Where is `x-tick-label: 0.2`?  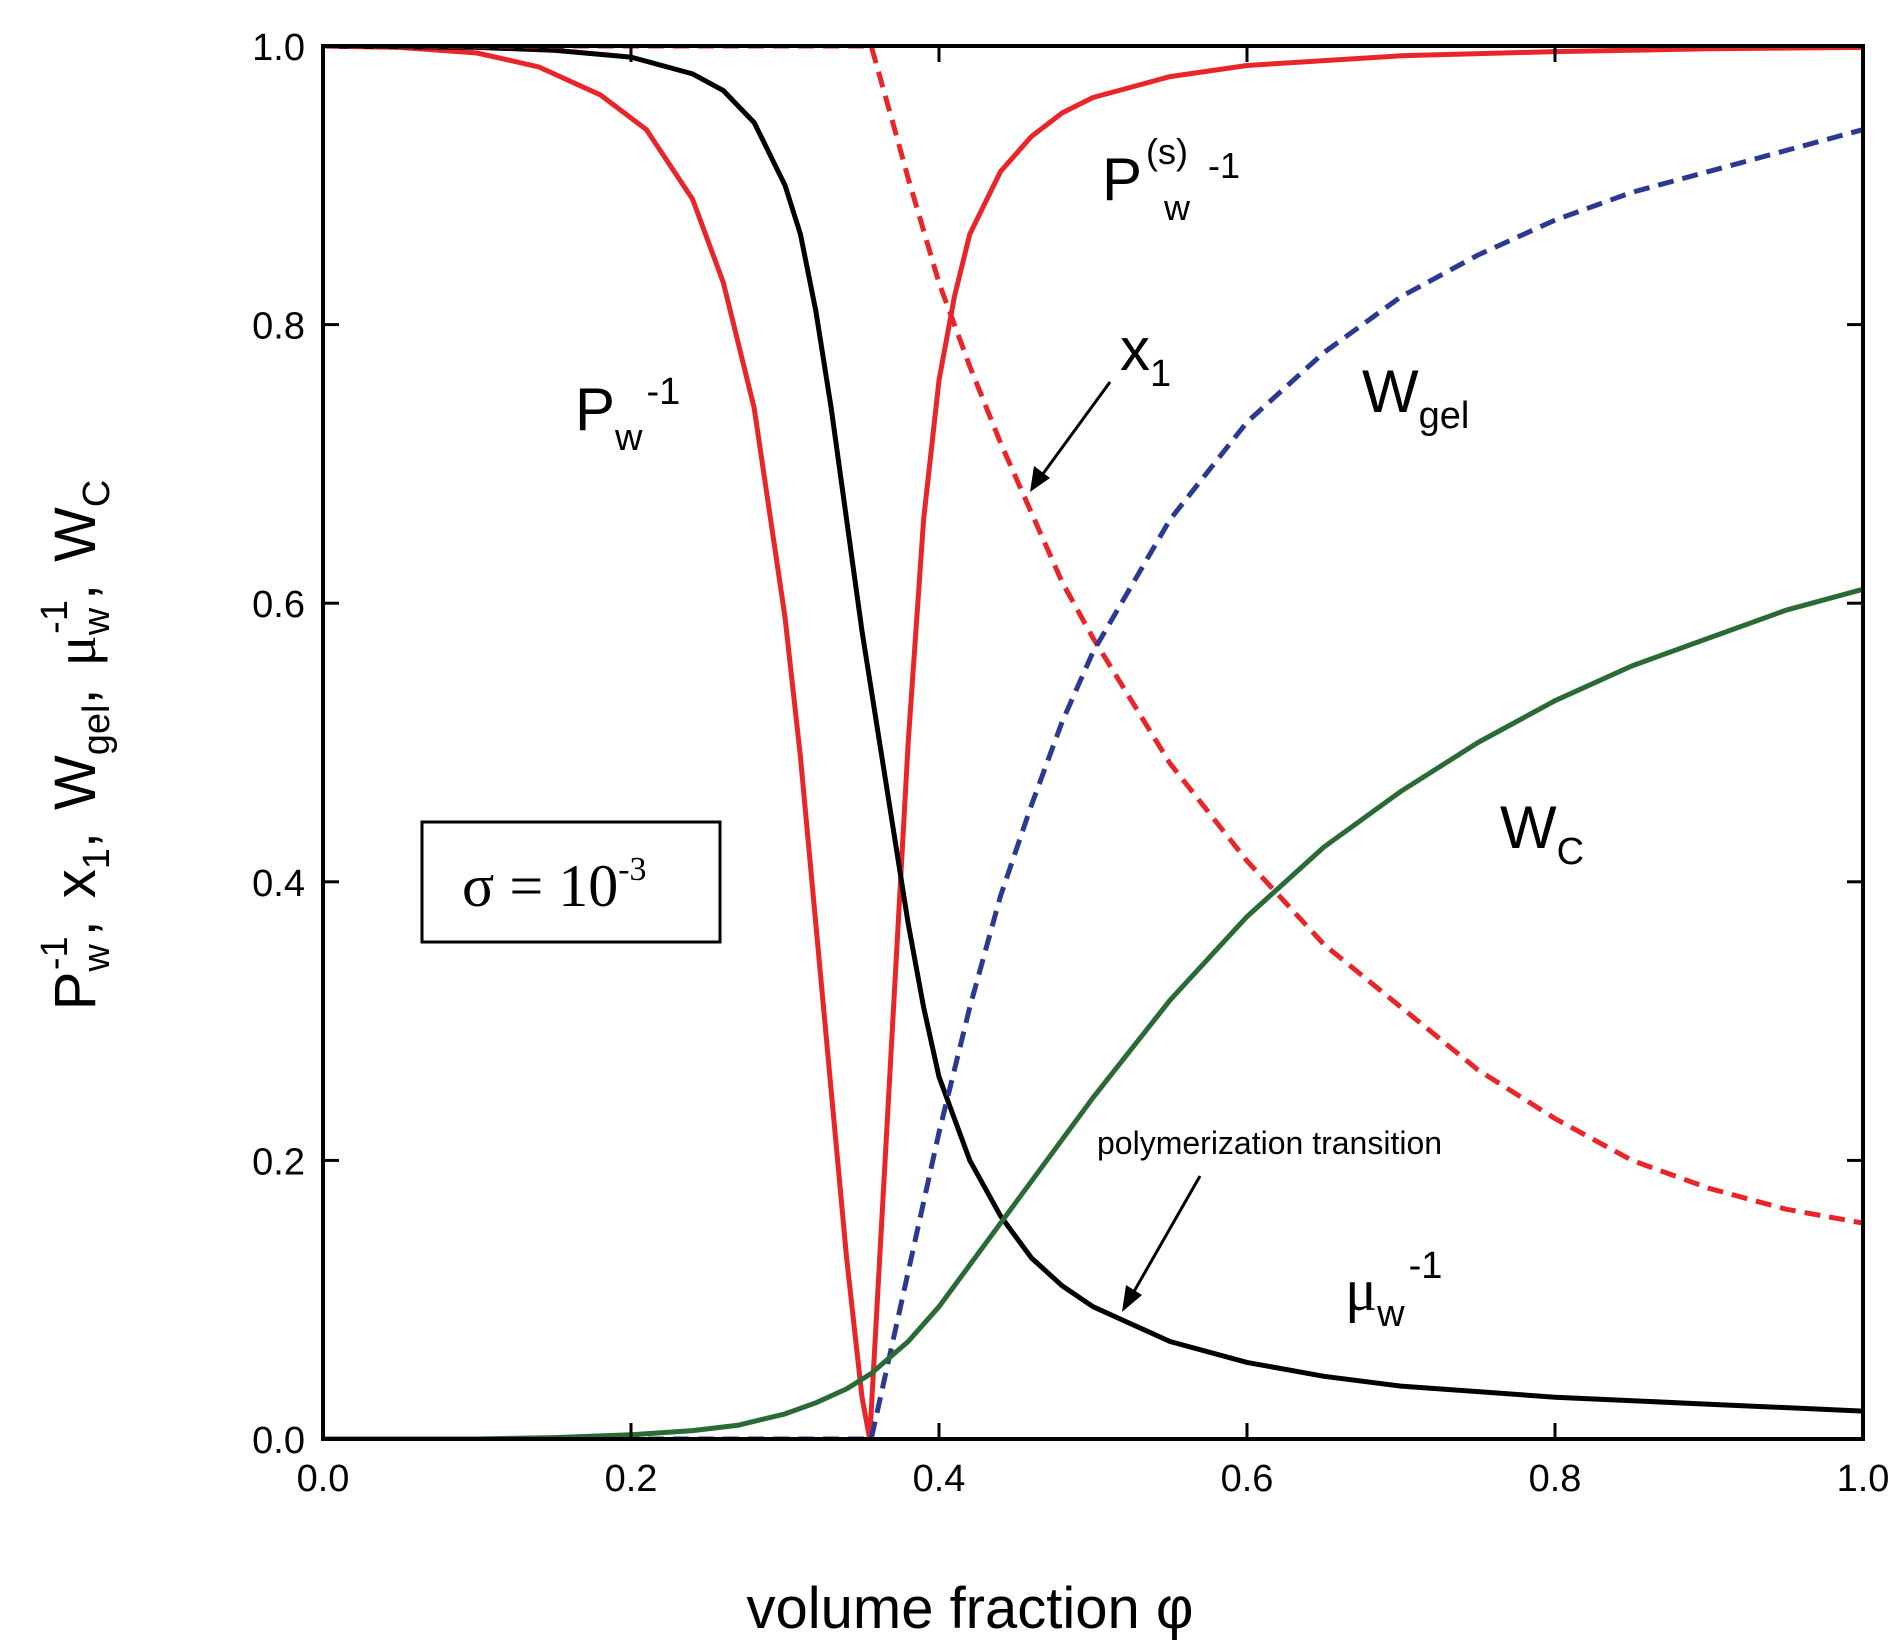
x-tick-label: 0.2 is located at coordinates (631, 1479).